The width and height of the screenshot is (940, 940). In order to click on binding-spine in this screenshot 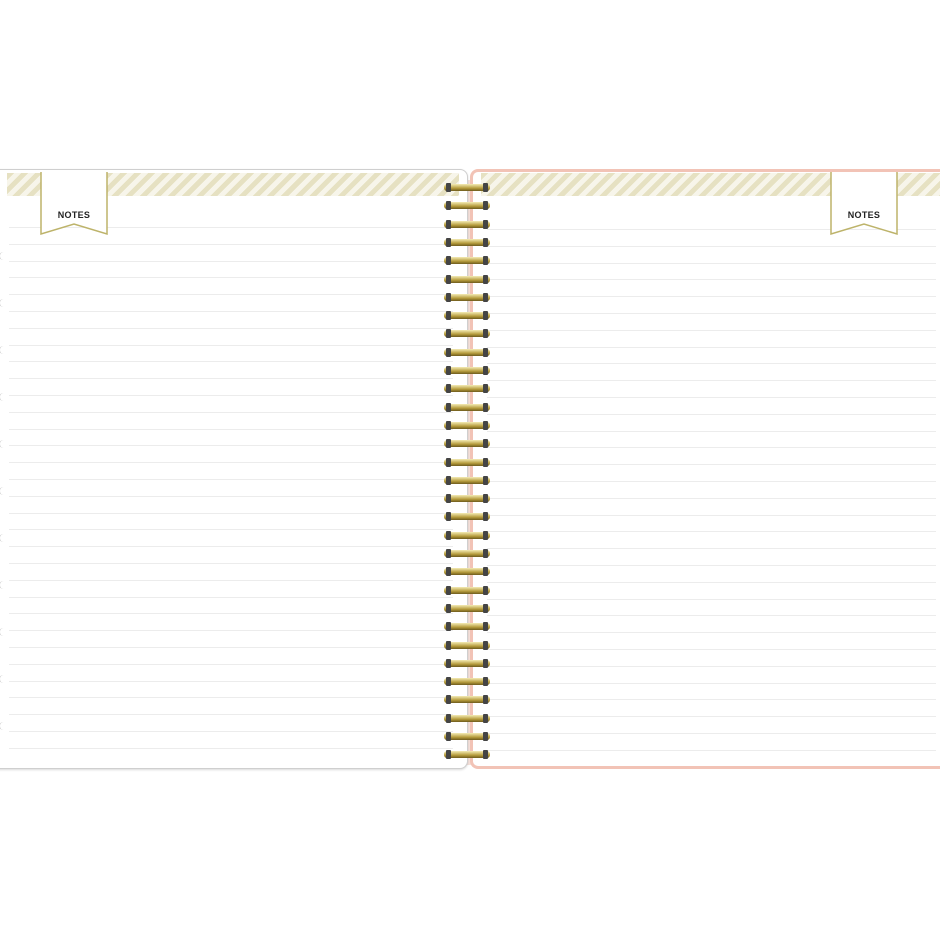, I will do `click(469, 472)`.